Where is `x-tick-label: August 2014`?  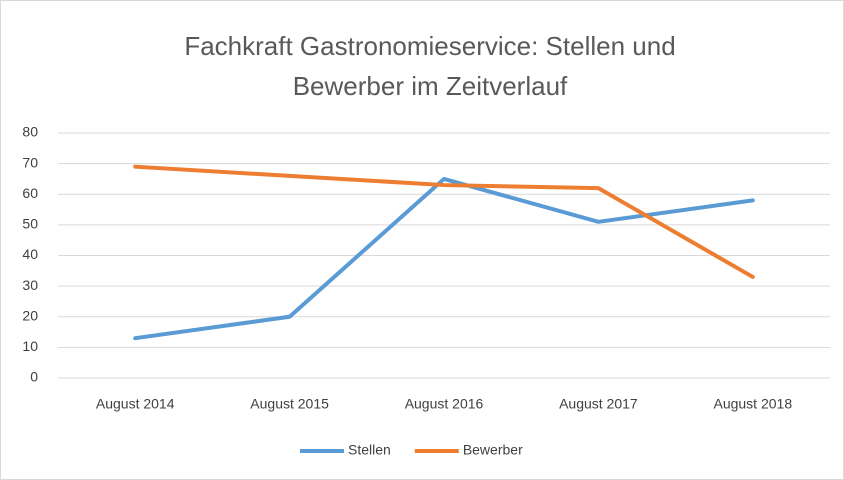 x-tick-label: August 2014 is located at coordinates (135, 404).